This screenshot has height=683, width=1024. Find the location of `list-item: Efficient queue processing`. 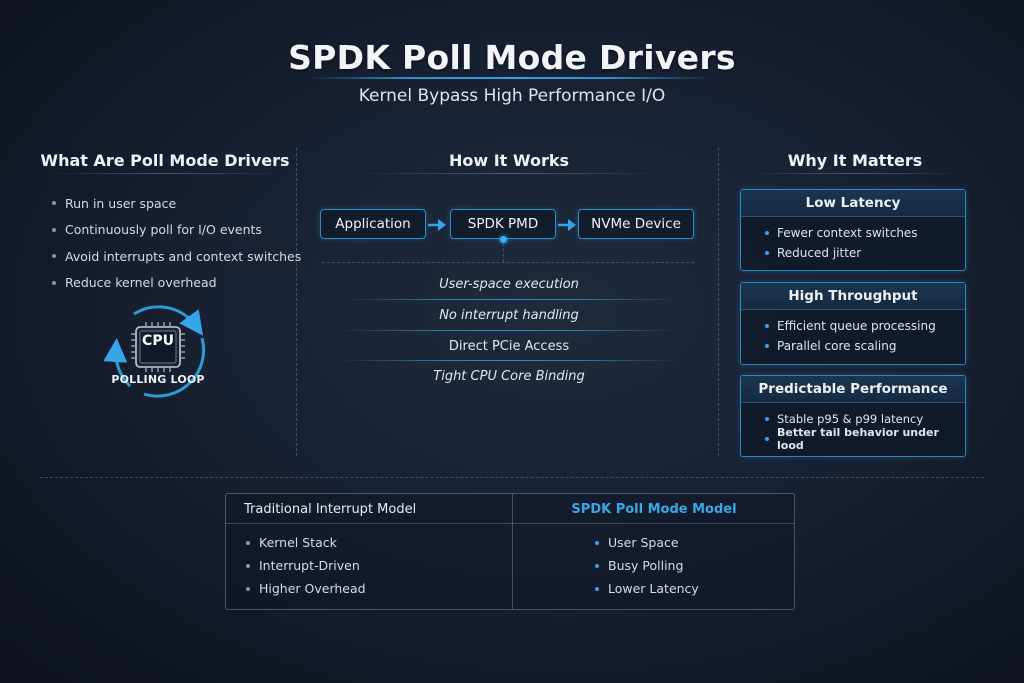

list-item: Efficient queue processing is located at coordinates (865, 326).